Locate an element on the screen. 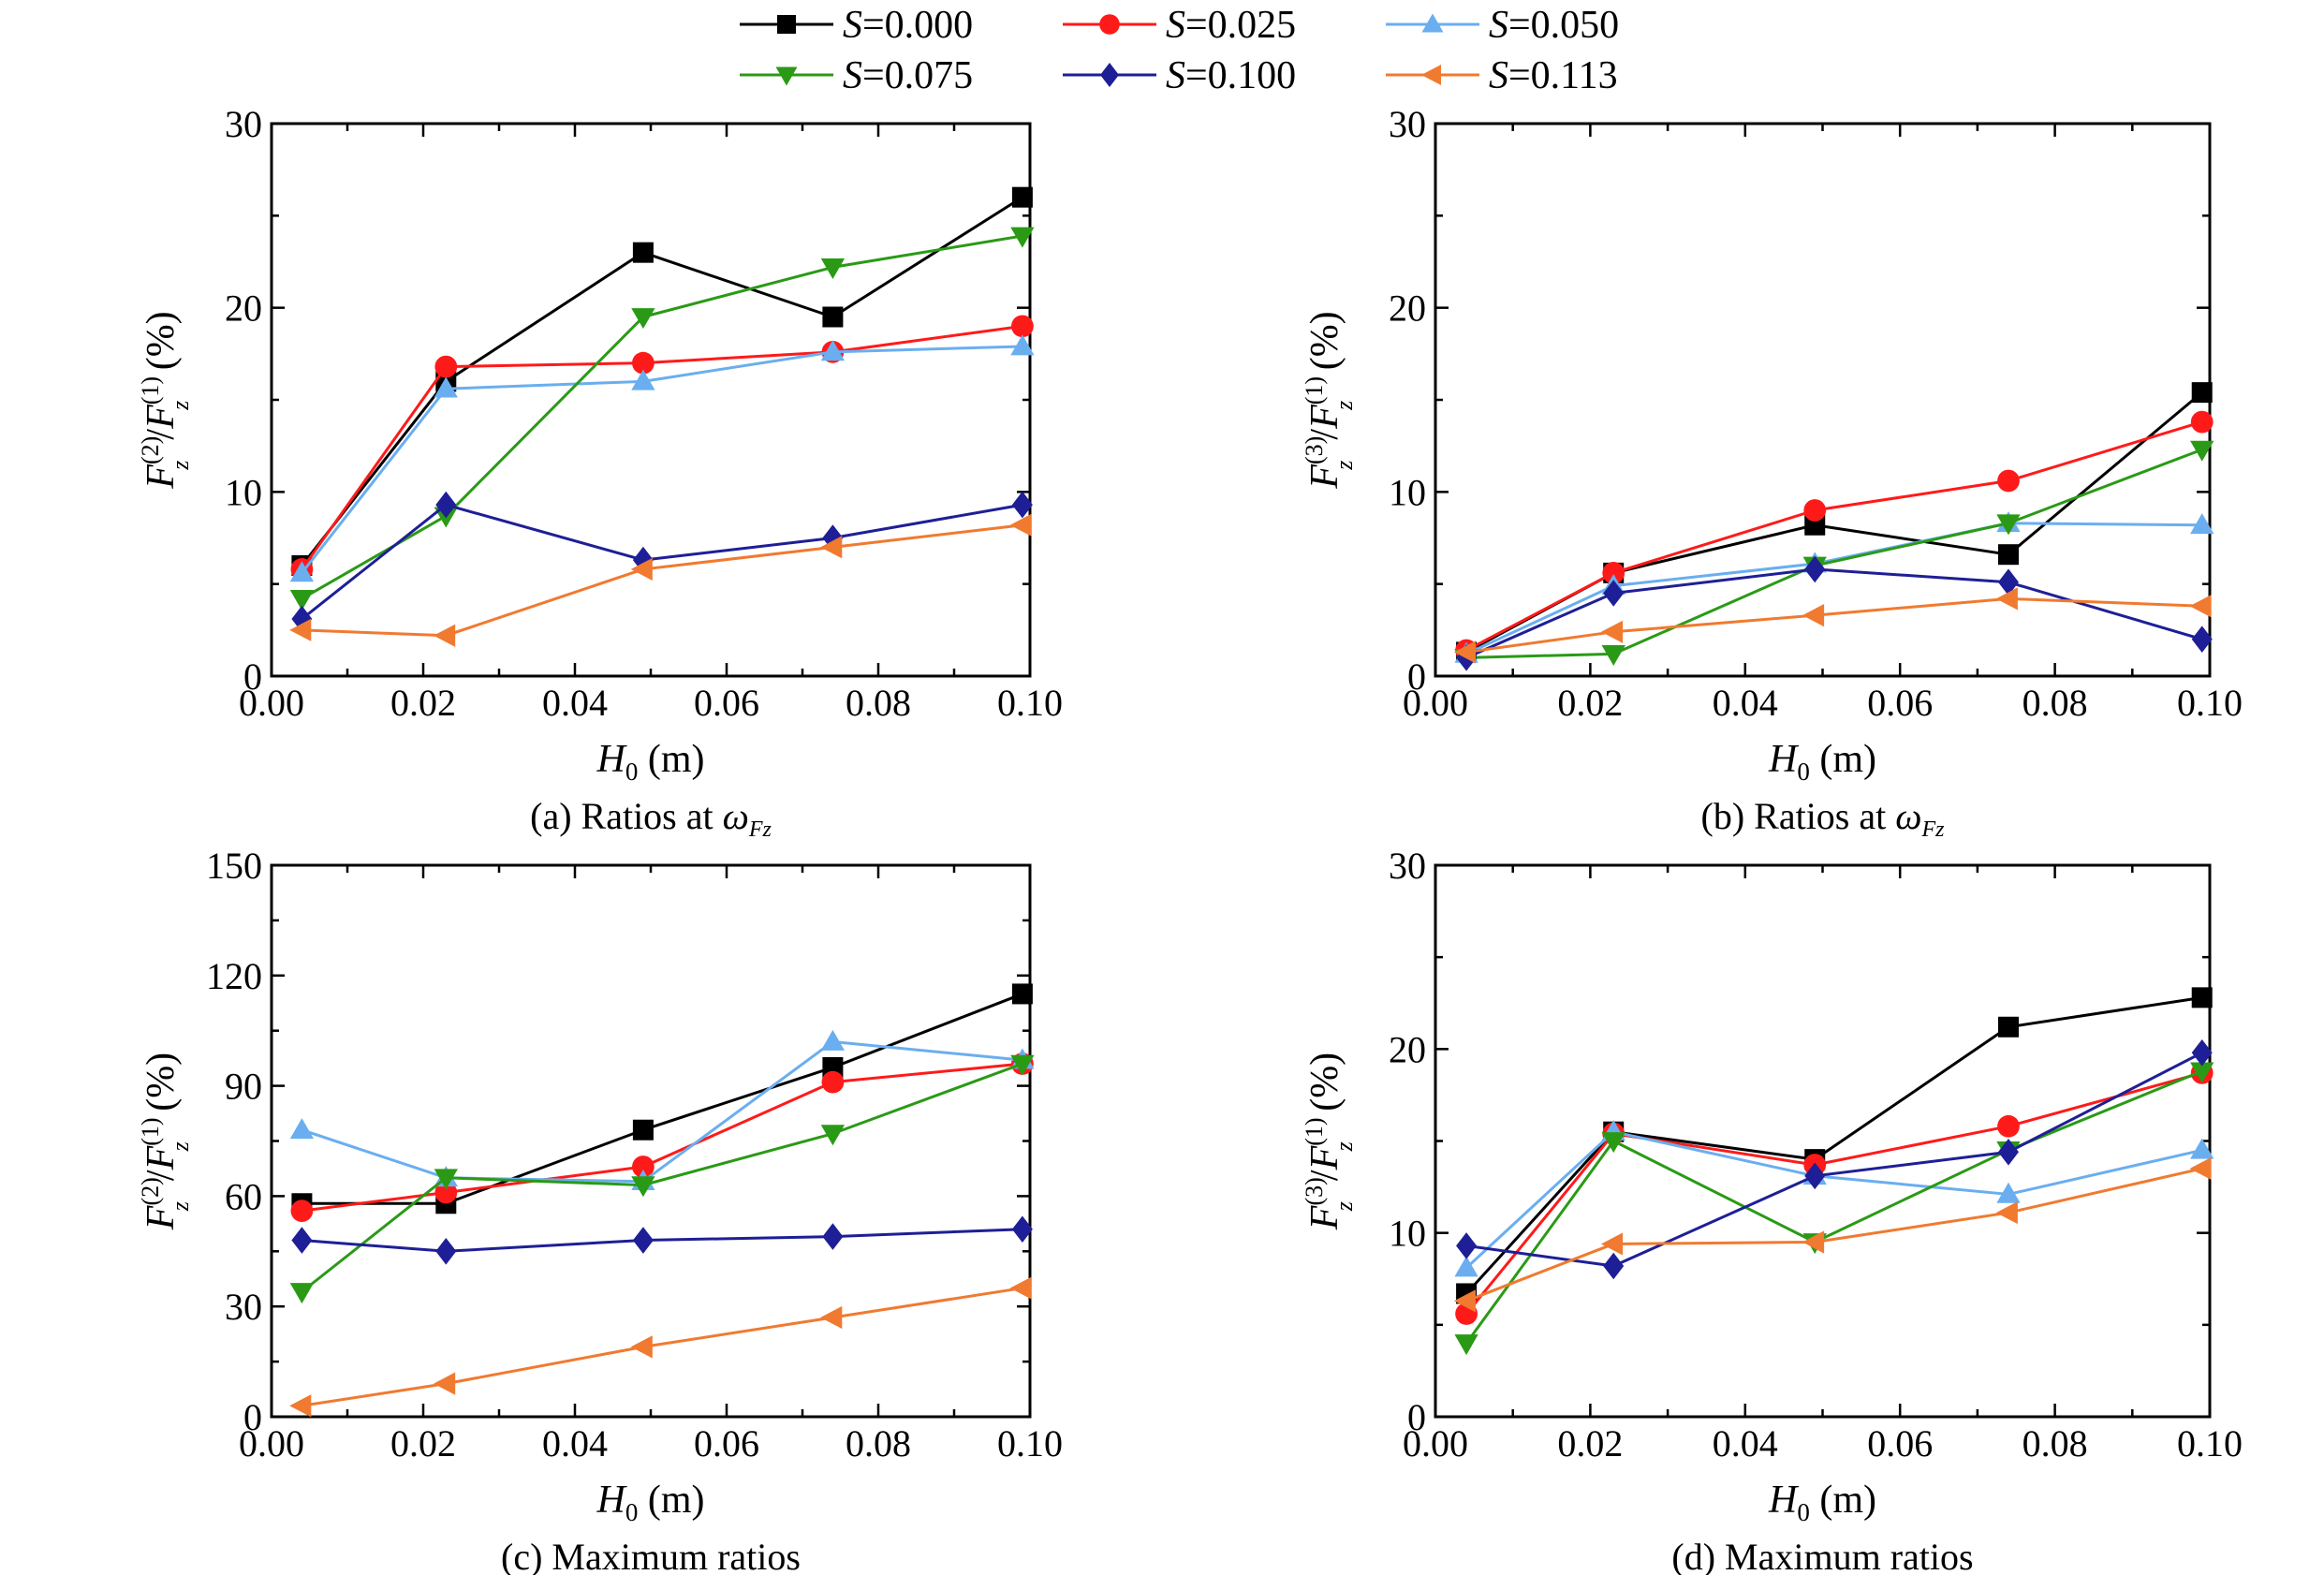 The height and width of the screenshot is (1575, 2324). legend-value: =0.050 is located at coordinates (1563, 26).